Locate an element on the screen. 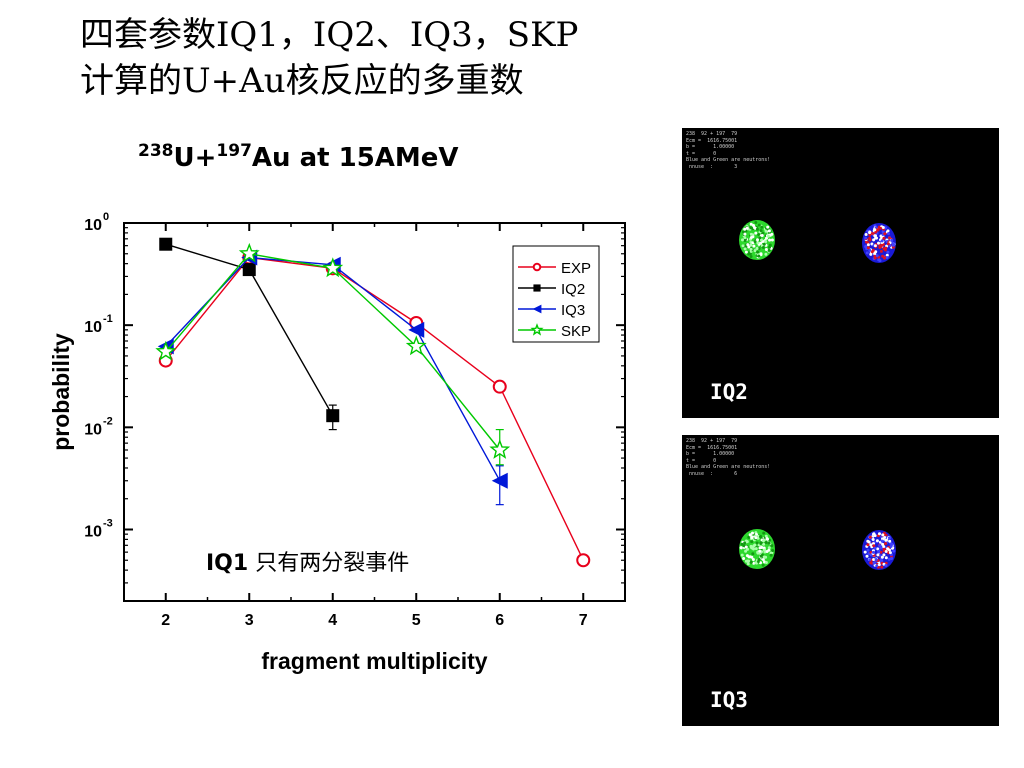 The image size is (1024, 768). y-tick-label: 10 -2 is located at coordinates (98, 426).